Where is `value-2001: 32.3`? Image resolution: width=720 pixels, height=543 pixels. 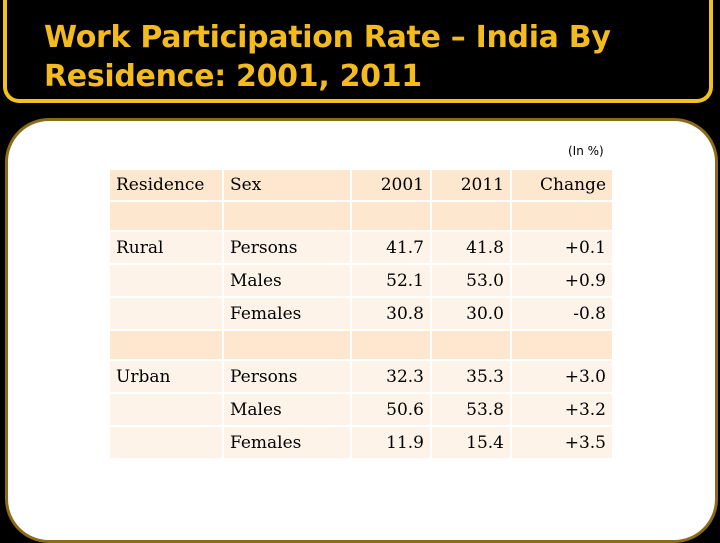
value-2001: 32.3 is located at coordinates (391, 376).